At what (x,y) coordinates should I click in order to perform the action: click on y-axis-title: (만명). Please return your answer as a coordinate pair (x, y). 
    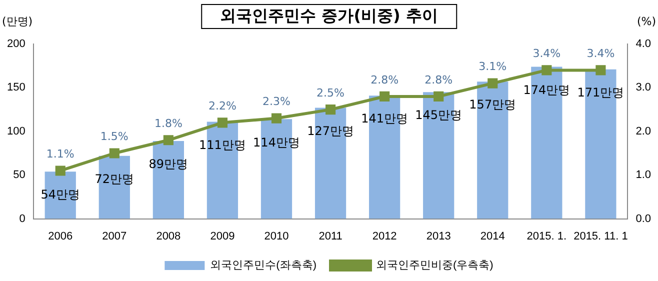
    Looking at the image, I should click on (17, 21).